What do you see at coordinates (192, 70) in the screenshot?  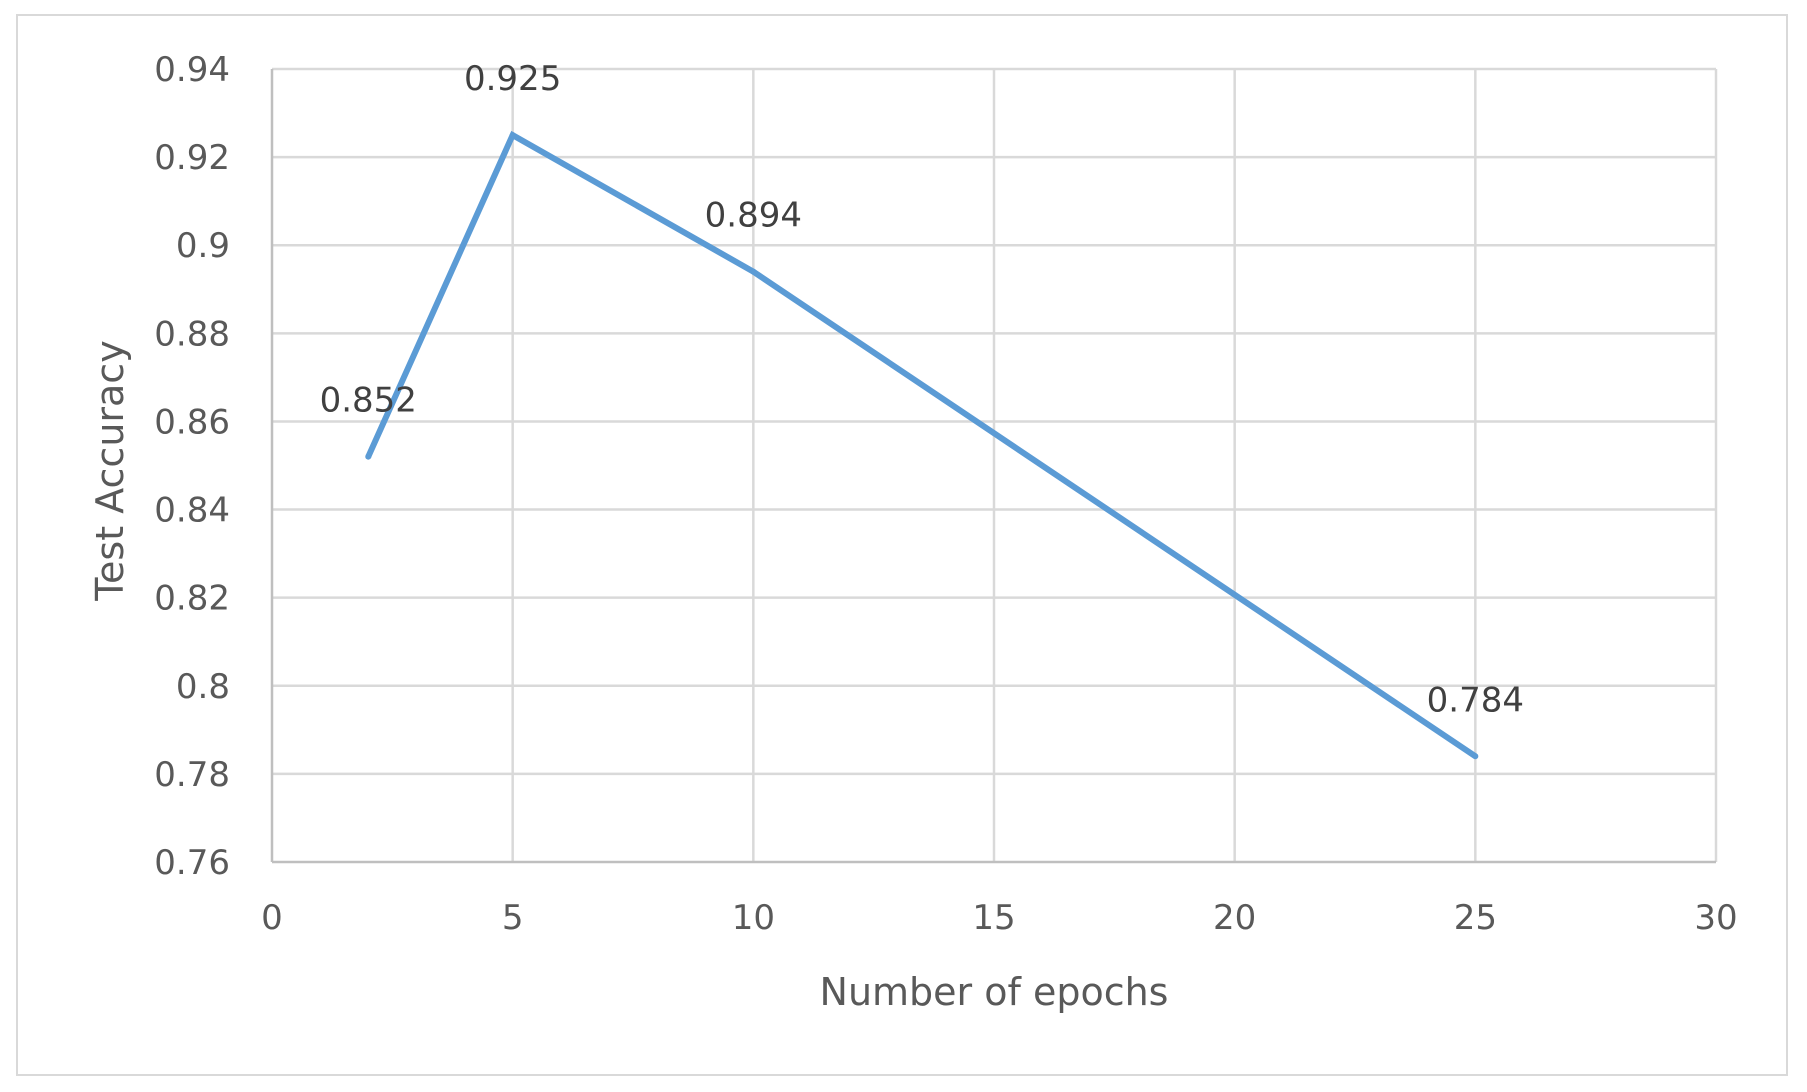 I see `y-tick-label: 0.94` at bounding box center [192, 70].